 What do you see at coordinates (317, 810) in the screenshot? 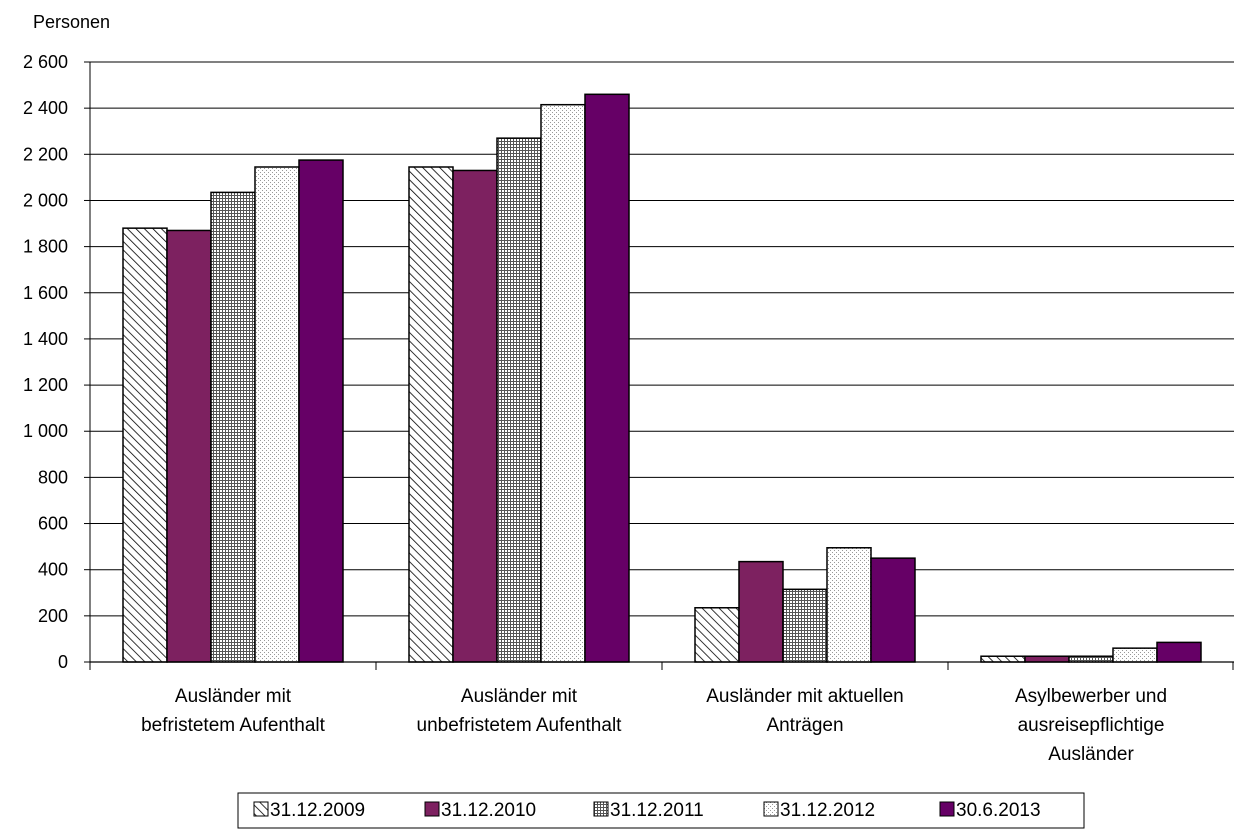
I see `legend-label: 31.12.2009` at bounding box center [317, 810].